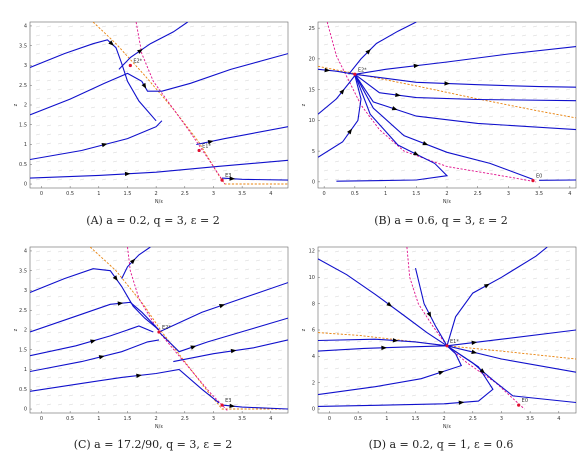 This screenshot has width=583, height=460. What do you see at coordinates (313, 304) in the screenshot?
I see `y-tick-label: 8` at bounding box center [313, 304].